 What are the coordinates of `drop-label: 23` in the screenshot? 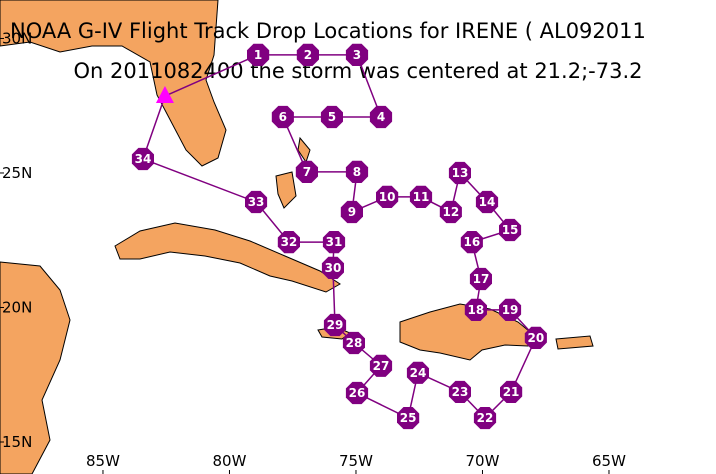 It's located at (460, 392).